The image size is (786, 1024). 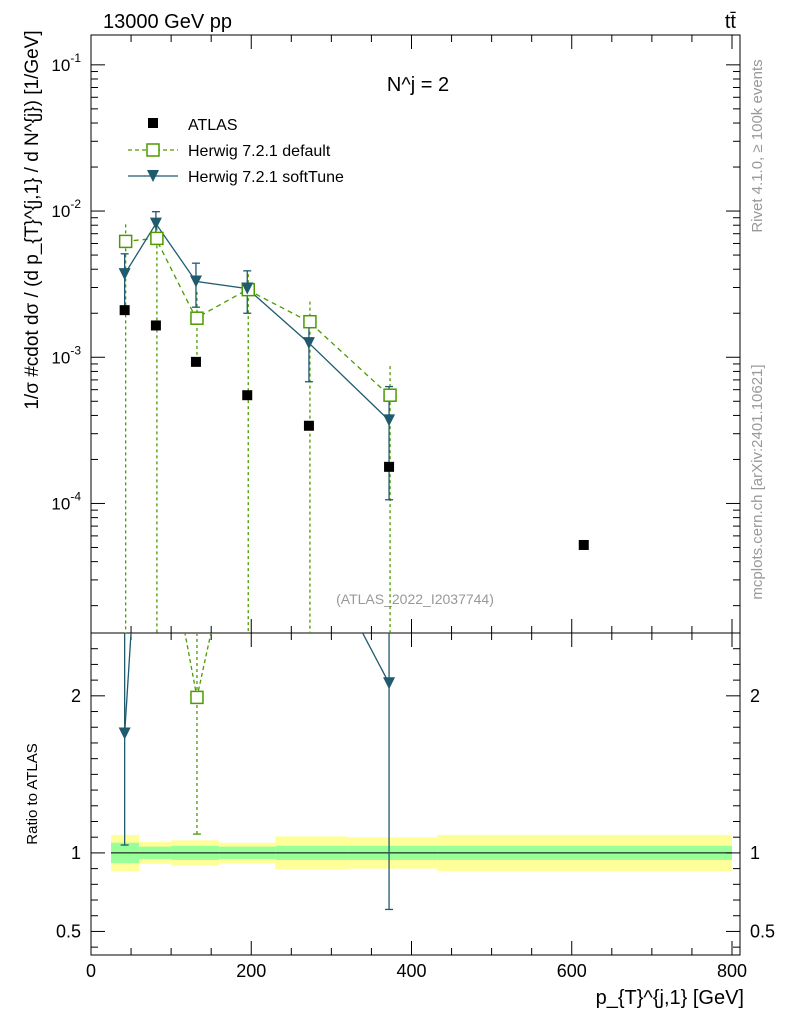 What do you see at coordinates (415, 599) in the screenshot?
I see `analysis-watermark: (ATLAS_2022_I2037744)` at bounding box center [415, 599].